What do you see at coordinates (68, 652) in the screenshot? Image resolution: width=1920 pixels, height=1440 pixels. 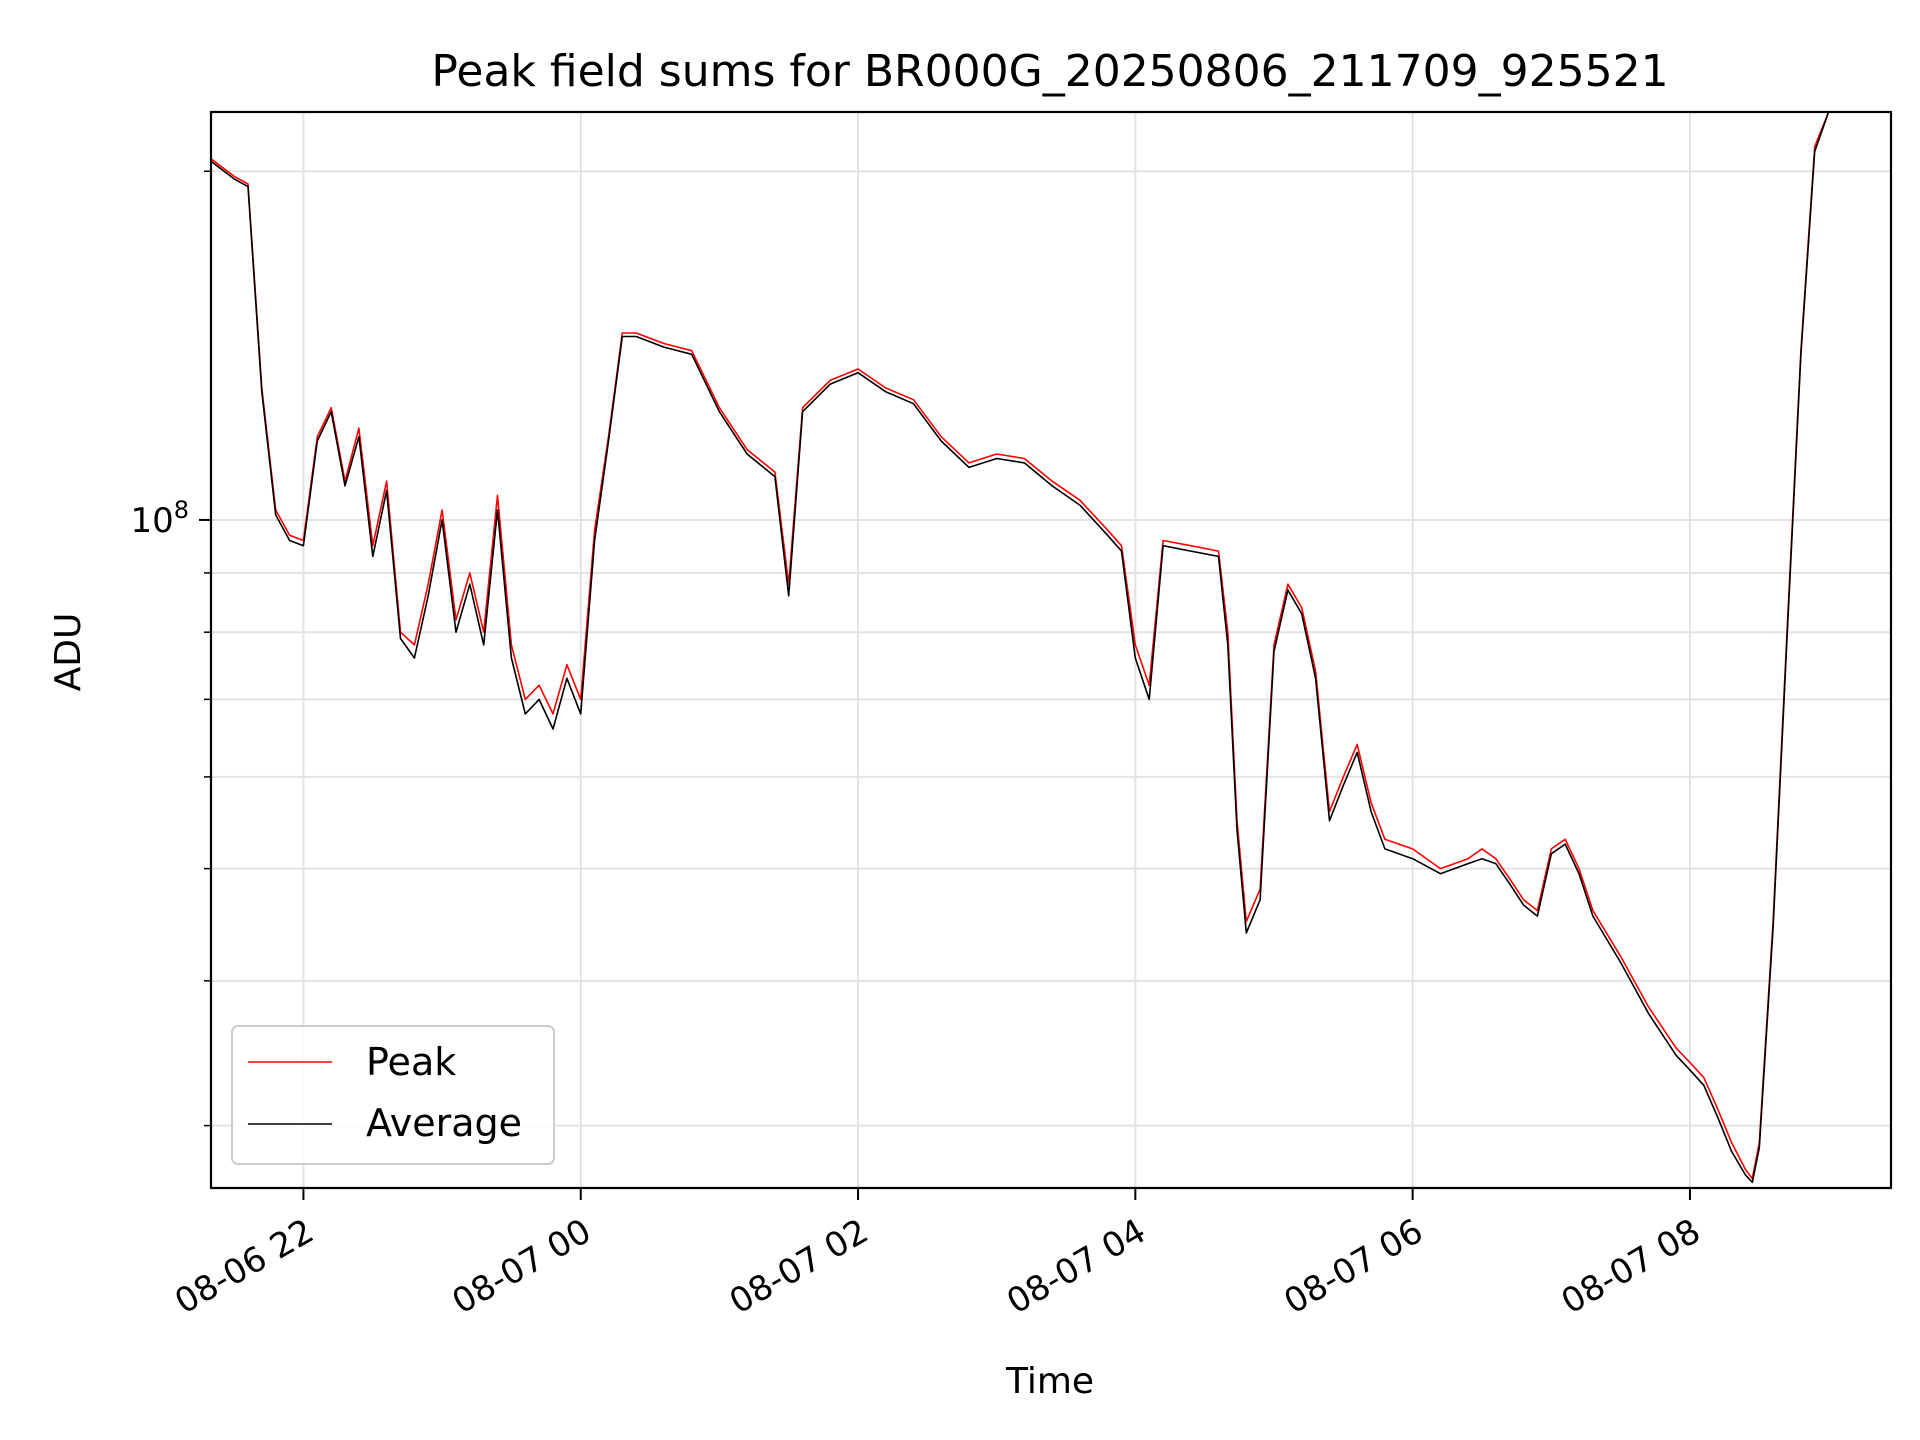 I see `y-axis-label: ADU` at bounding box center [68, 652].